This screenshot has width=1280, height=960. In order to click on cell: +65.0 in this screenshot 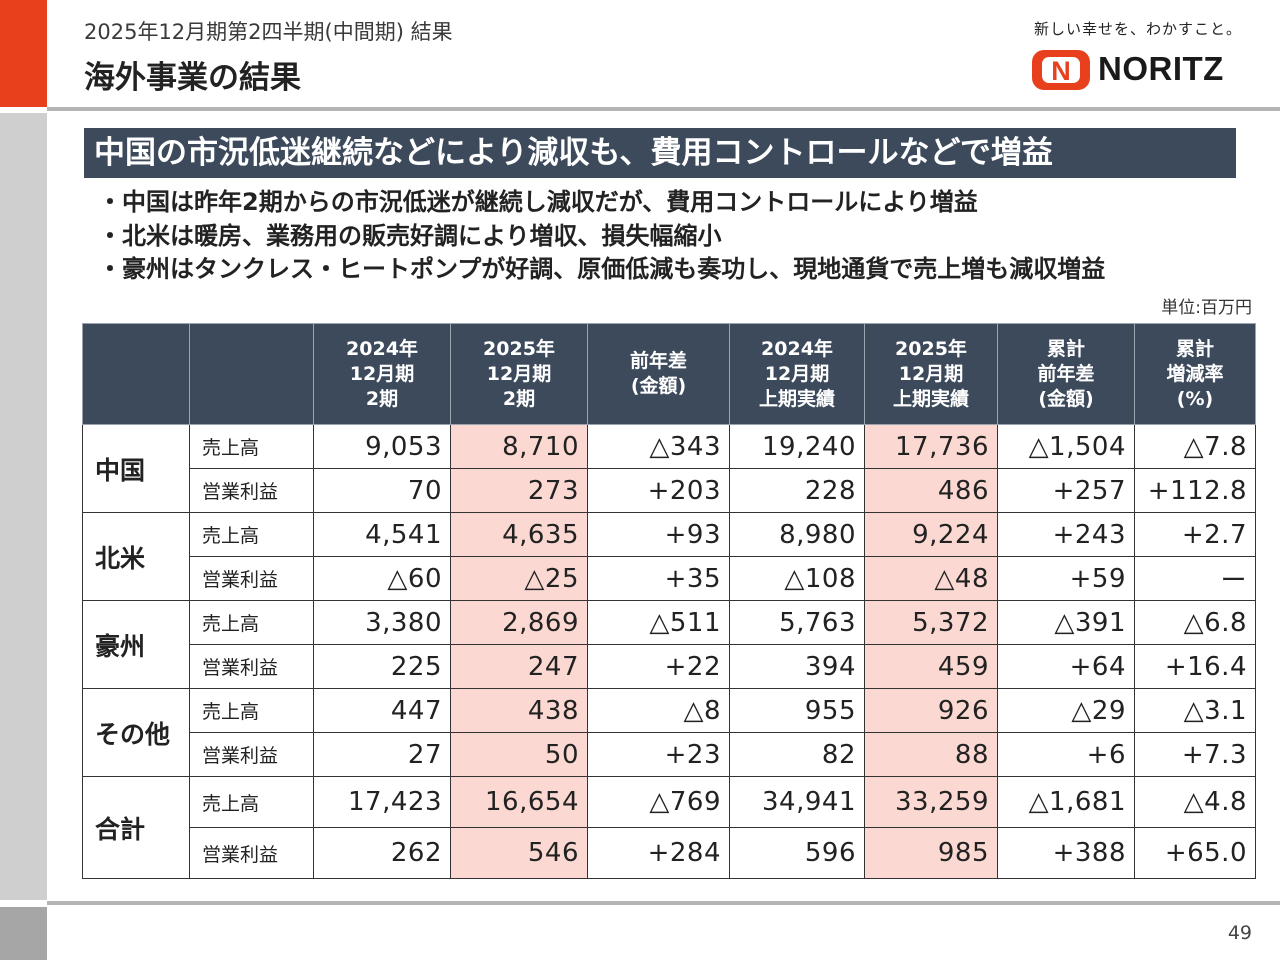, I will do `click(1195, 853)`.